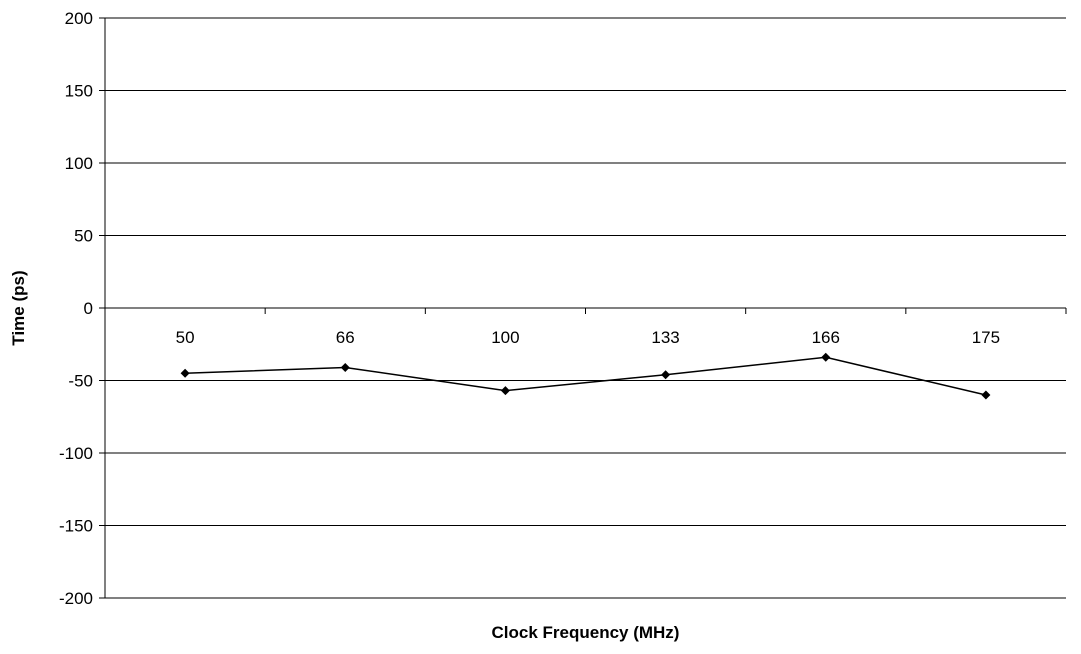  I want to click on y-tick-label: -50, so click(80, 381).